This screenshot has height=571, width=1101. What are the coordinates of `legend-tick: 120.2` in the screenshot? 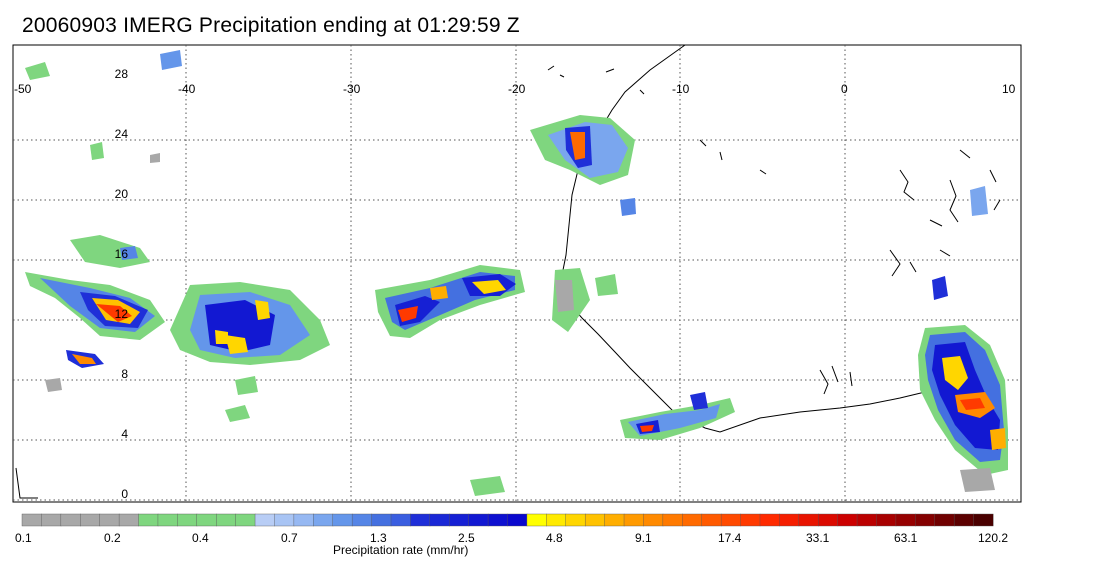 It's located at (993, 538).